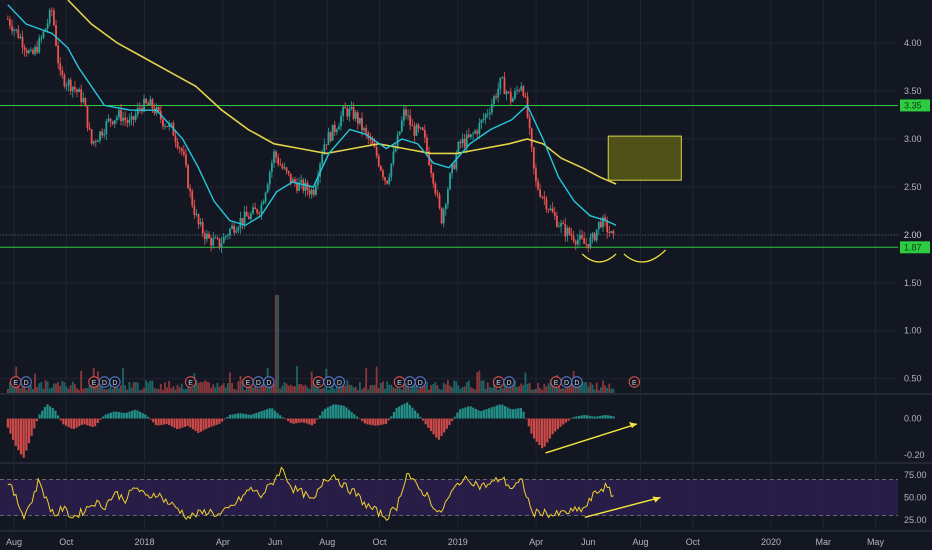  What do you see at coordinates (26, 383) in the screenshot?
I see `event-marker-label: D` at bounding box center [26, 383].